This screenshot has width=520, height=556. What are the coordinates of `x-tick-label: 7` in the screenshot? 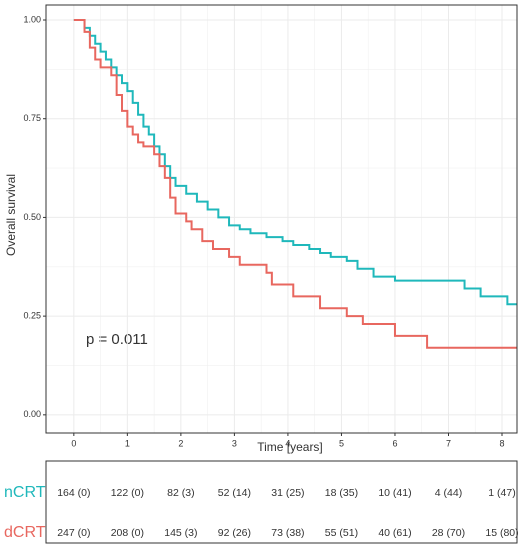 It's located at (448, 443).